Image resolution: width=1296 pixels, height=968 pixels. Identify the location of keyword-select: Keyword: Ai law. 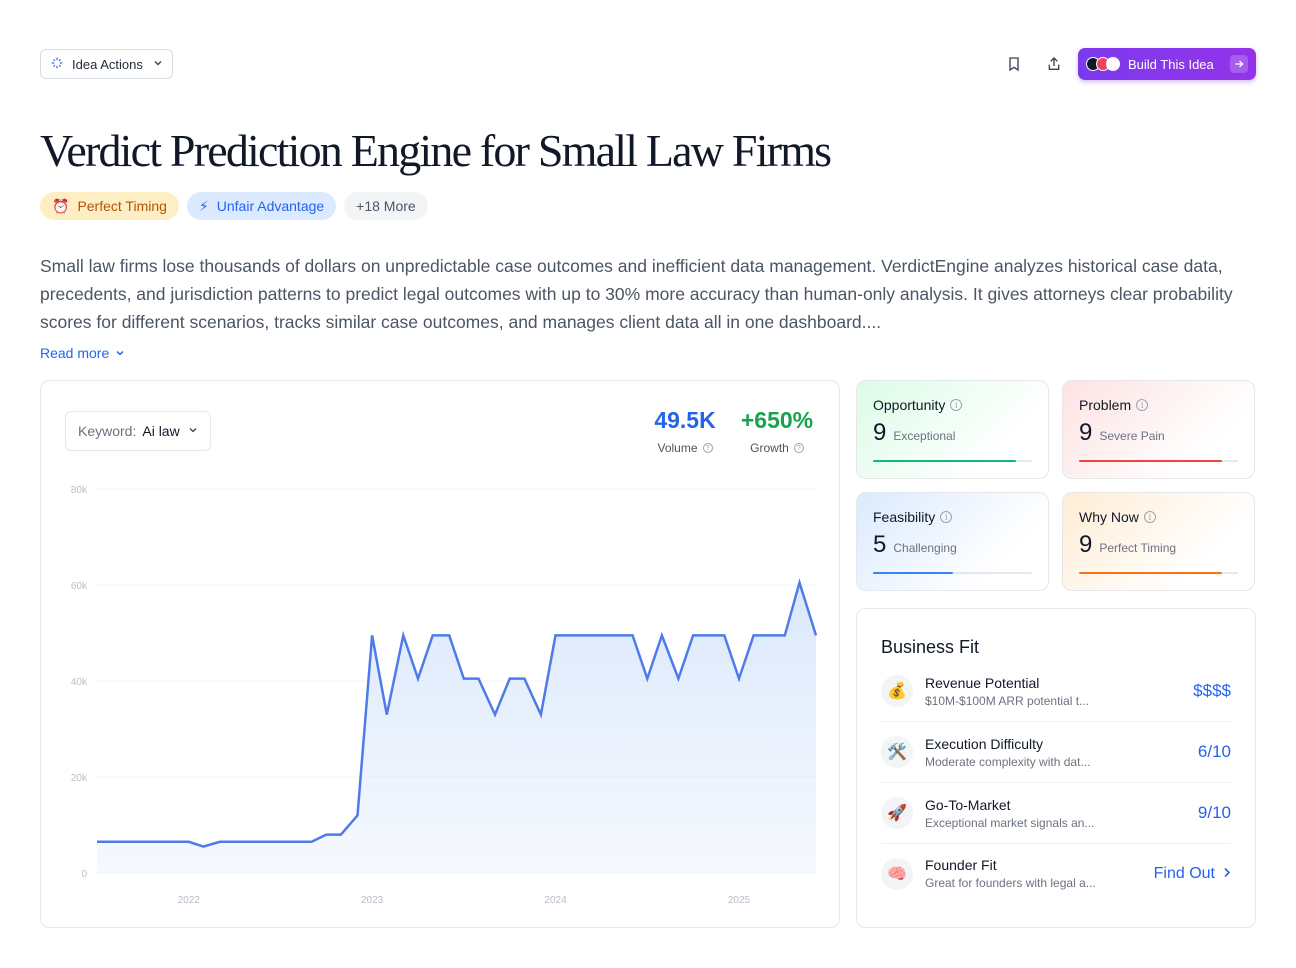
(138, 431).